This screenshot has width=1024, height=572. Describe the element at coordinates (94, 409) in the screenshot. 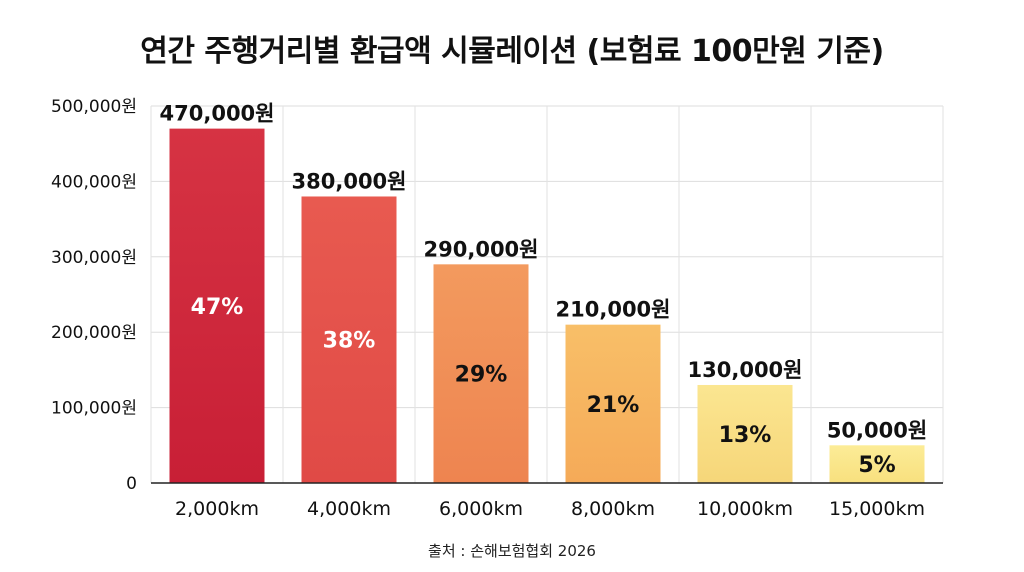

I see `y-tick-label: 100,000원` at that location.